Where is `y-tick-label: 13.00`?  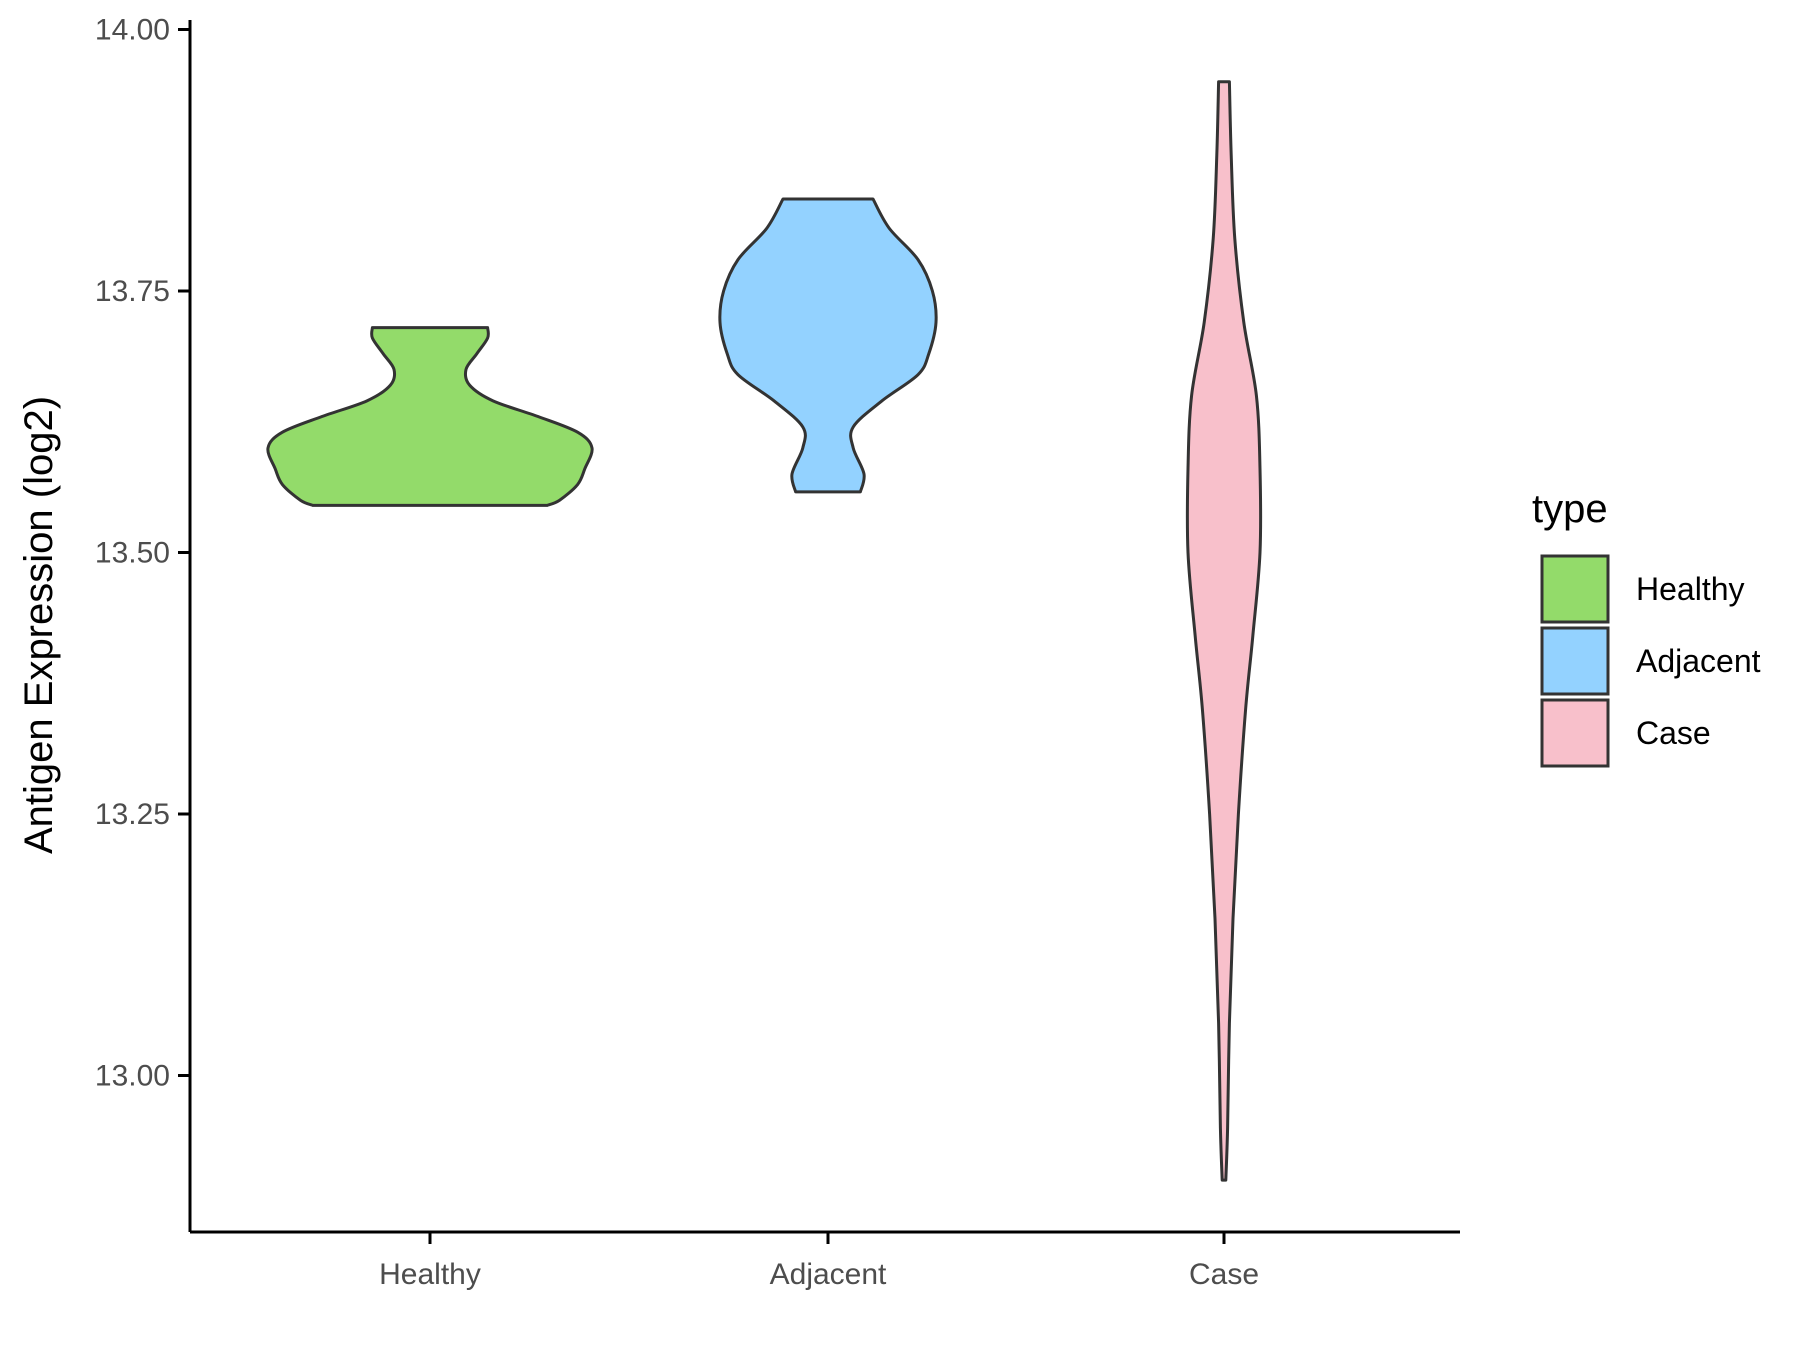 y-tick-label: 13.00 is located at coordinates (132, 1076).